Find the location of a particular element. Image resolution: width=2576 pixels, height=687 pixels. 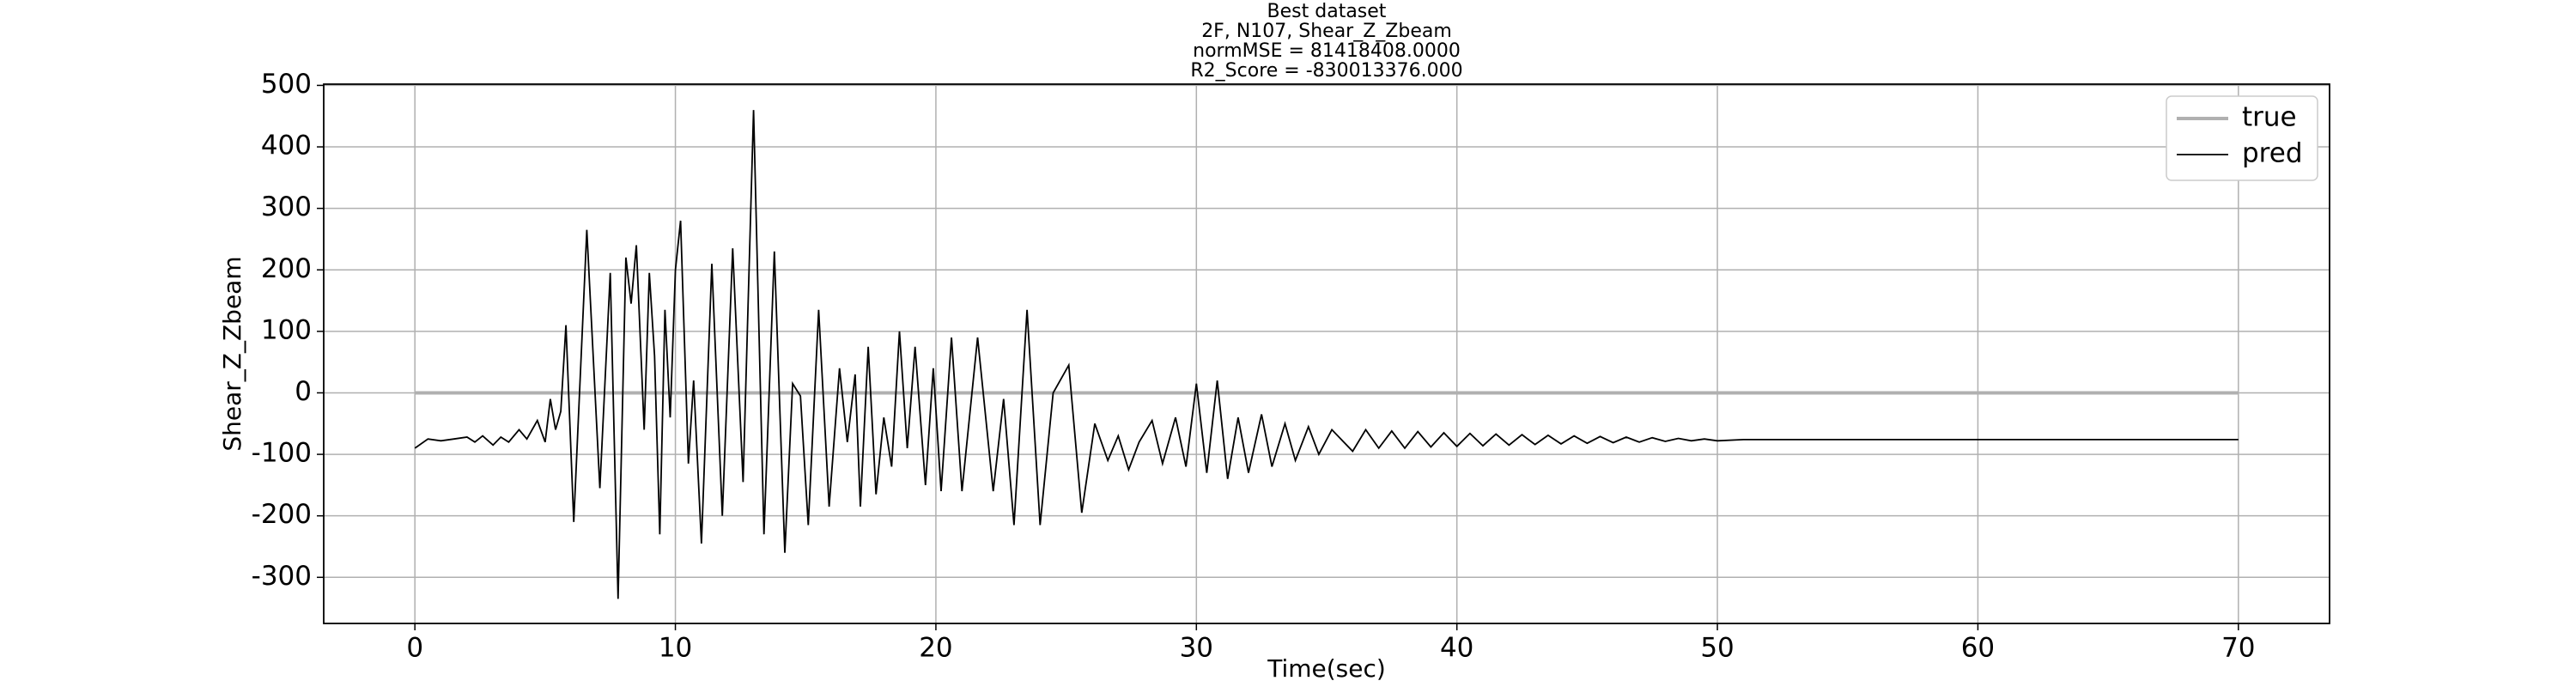

chart-title: Best dataset is located at coordinates (1327, 11).